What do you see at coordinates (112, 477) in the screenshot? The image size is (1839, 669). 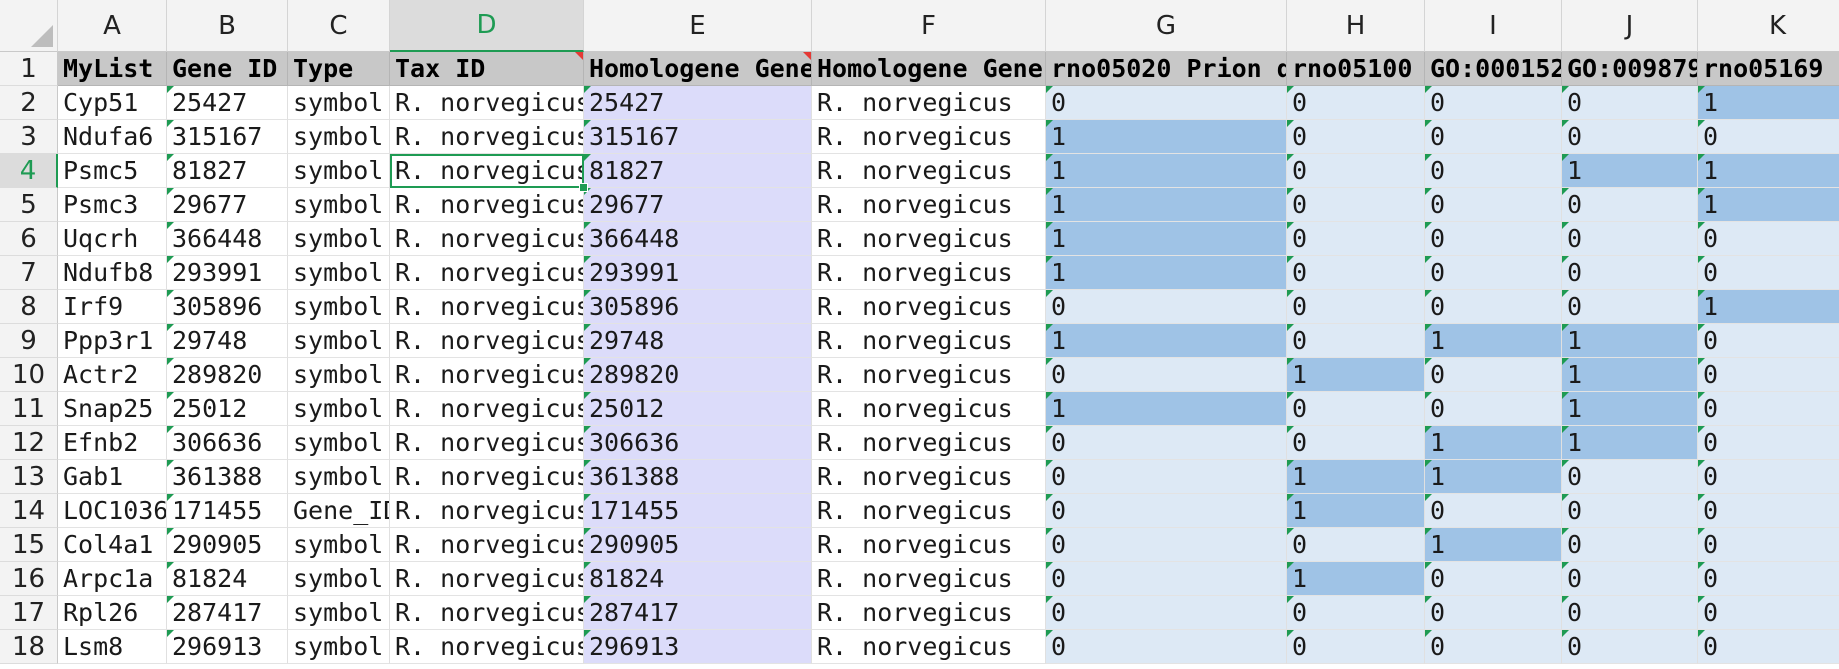 I see `table-cell: Gab1` at bounding box center [112, 477].